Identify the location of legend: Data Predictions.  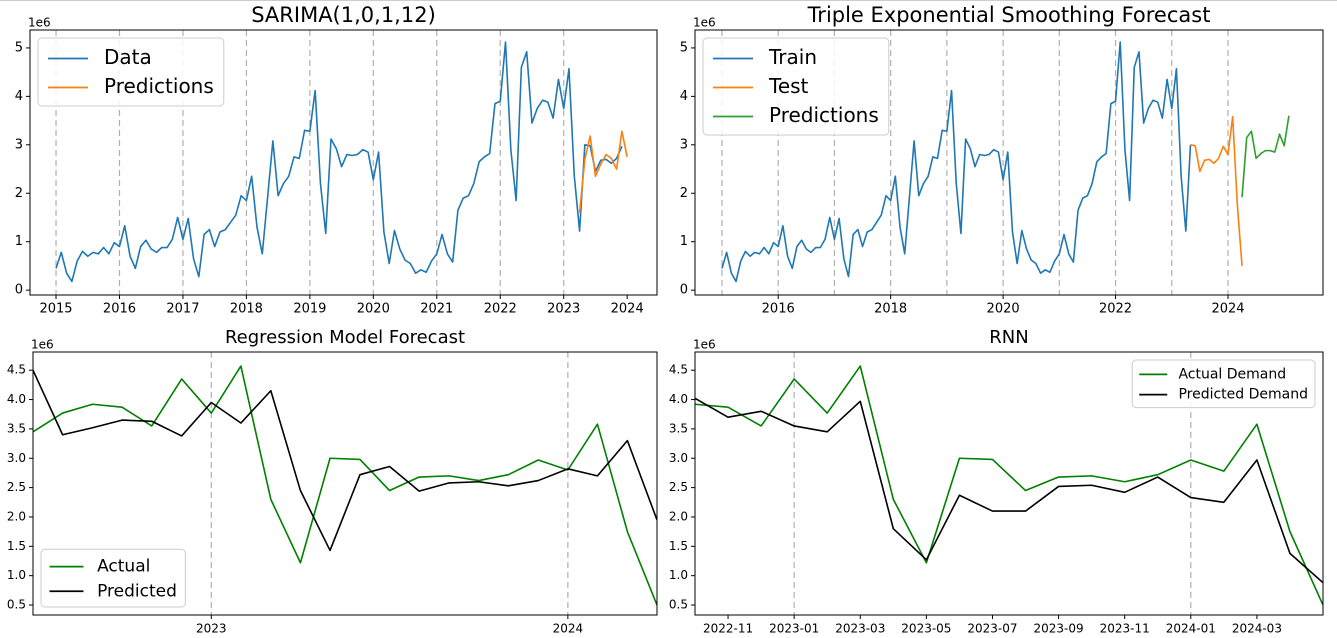
(131, 72).